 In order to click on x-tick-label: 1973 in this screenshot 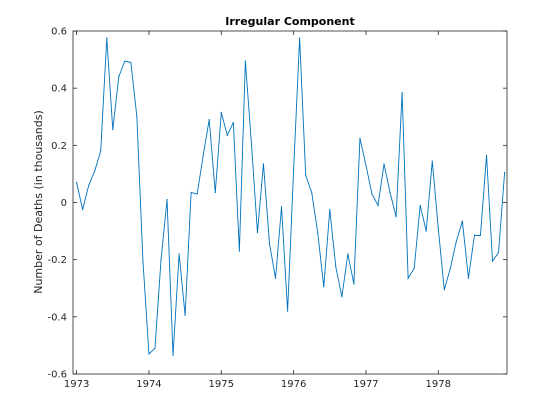, I will do `click(76, 384)`.